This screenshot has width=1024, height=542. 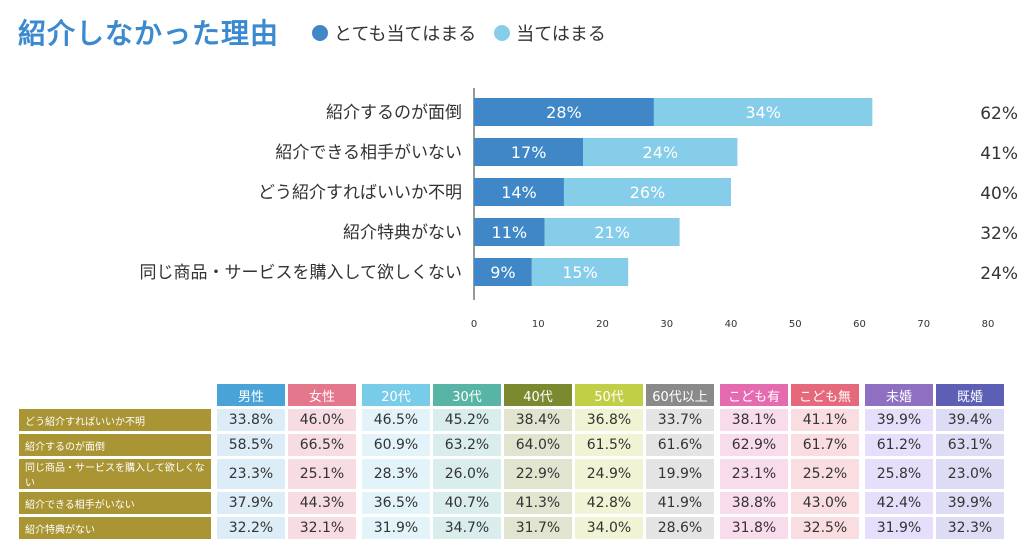 What do you see at coordinates (999, 194) in the screenshot?
I see `total-value-label: 40%` at bounding box center [999, 194].